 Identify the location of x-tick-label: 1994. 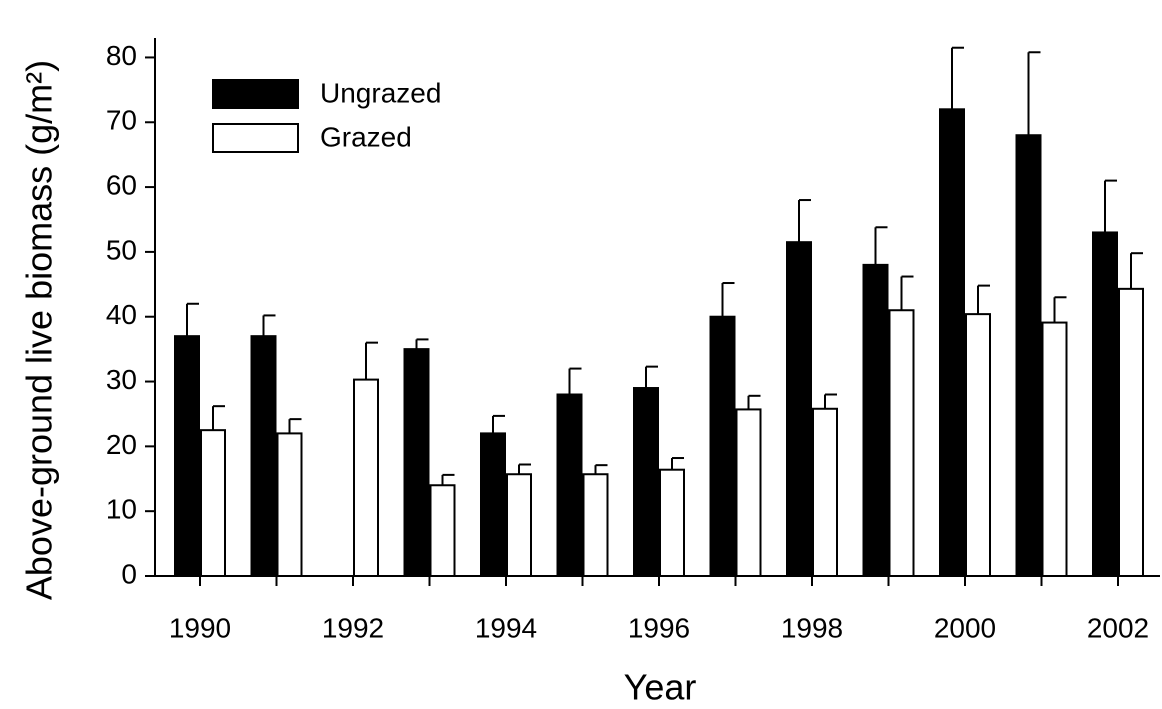
(506, 627).